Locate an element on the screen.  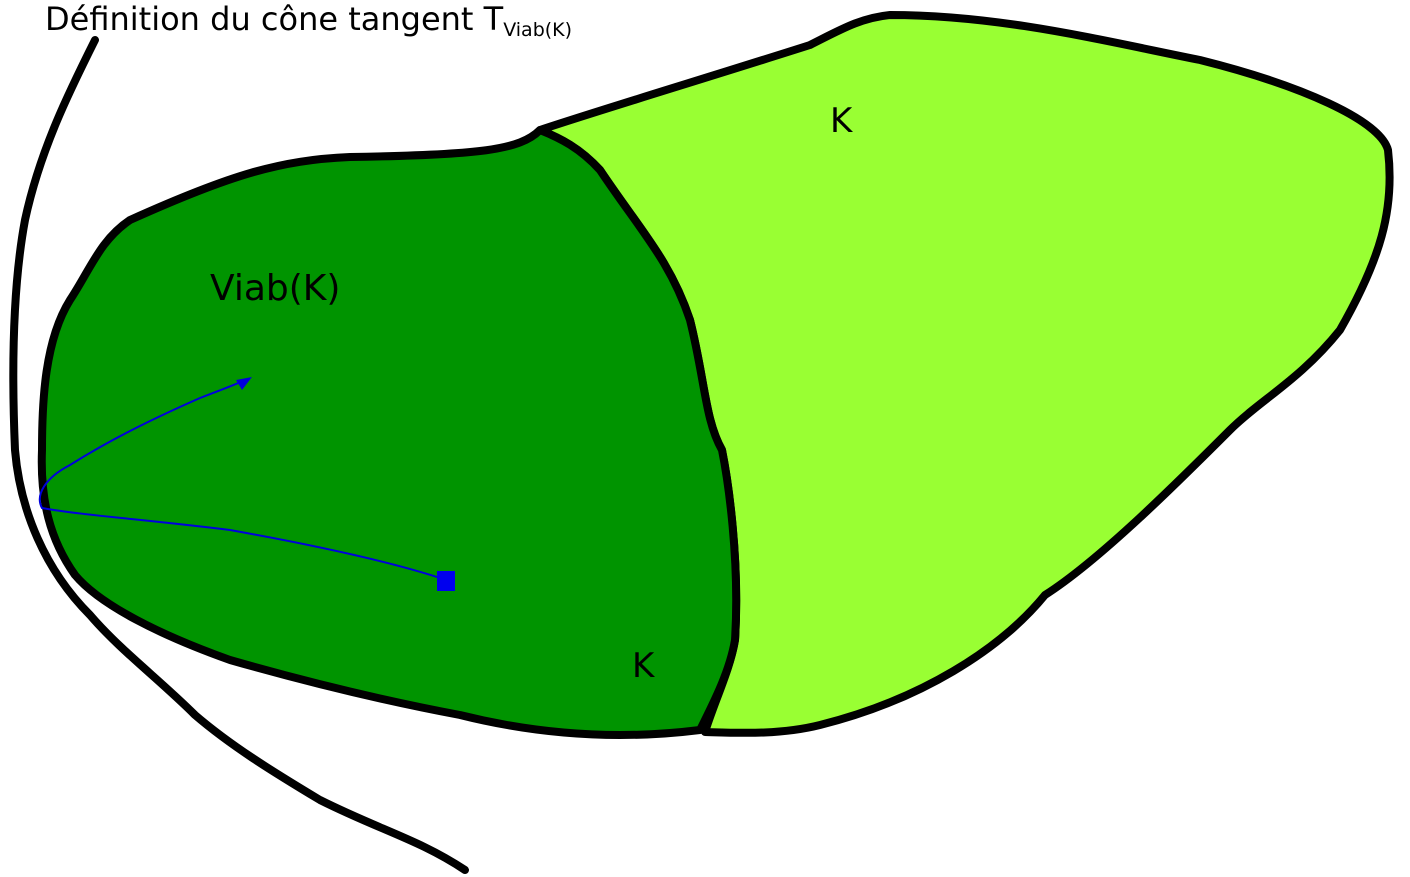
label-k-outer: K is located at coordinates (842, 121).